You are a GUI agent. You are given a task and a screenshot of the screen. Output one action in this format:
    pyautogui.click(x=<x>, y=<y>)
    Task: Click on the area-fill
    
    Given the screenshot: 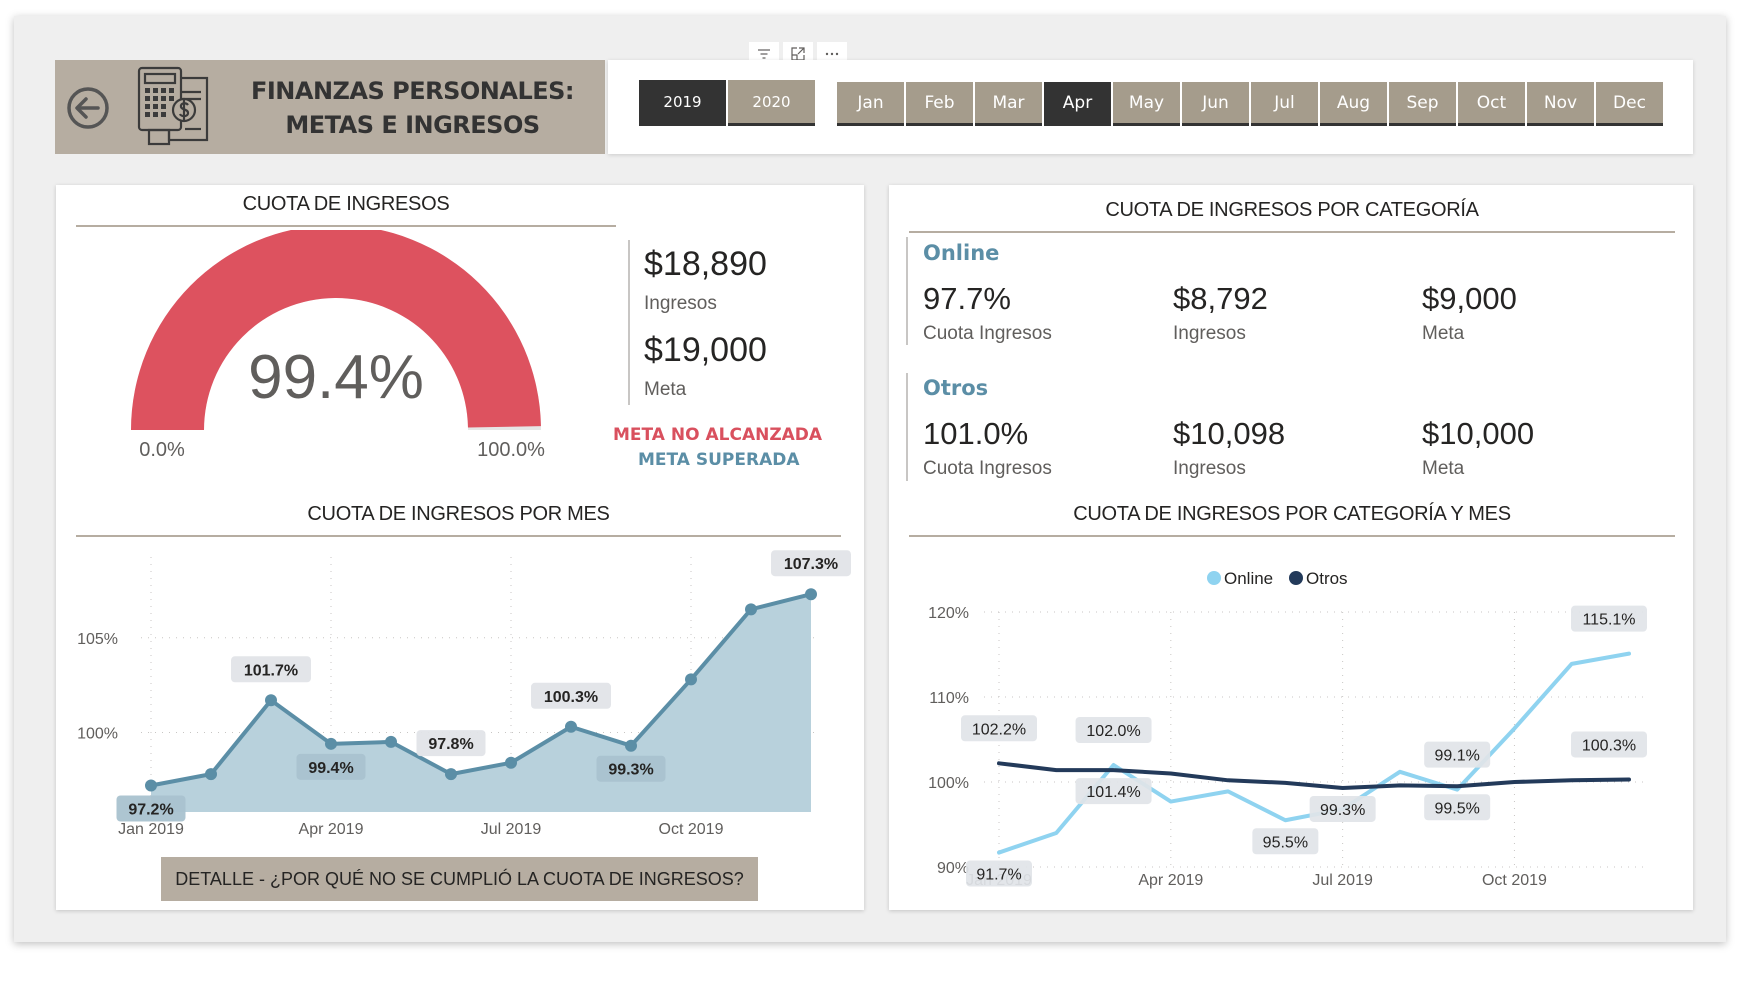 What is the action you would take?
    pyautogui.click(x=481, y=703)
    